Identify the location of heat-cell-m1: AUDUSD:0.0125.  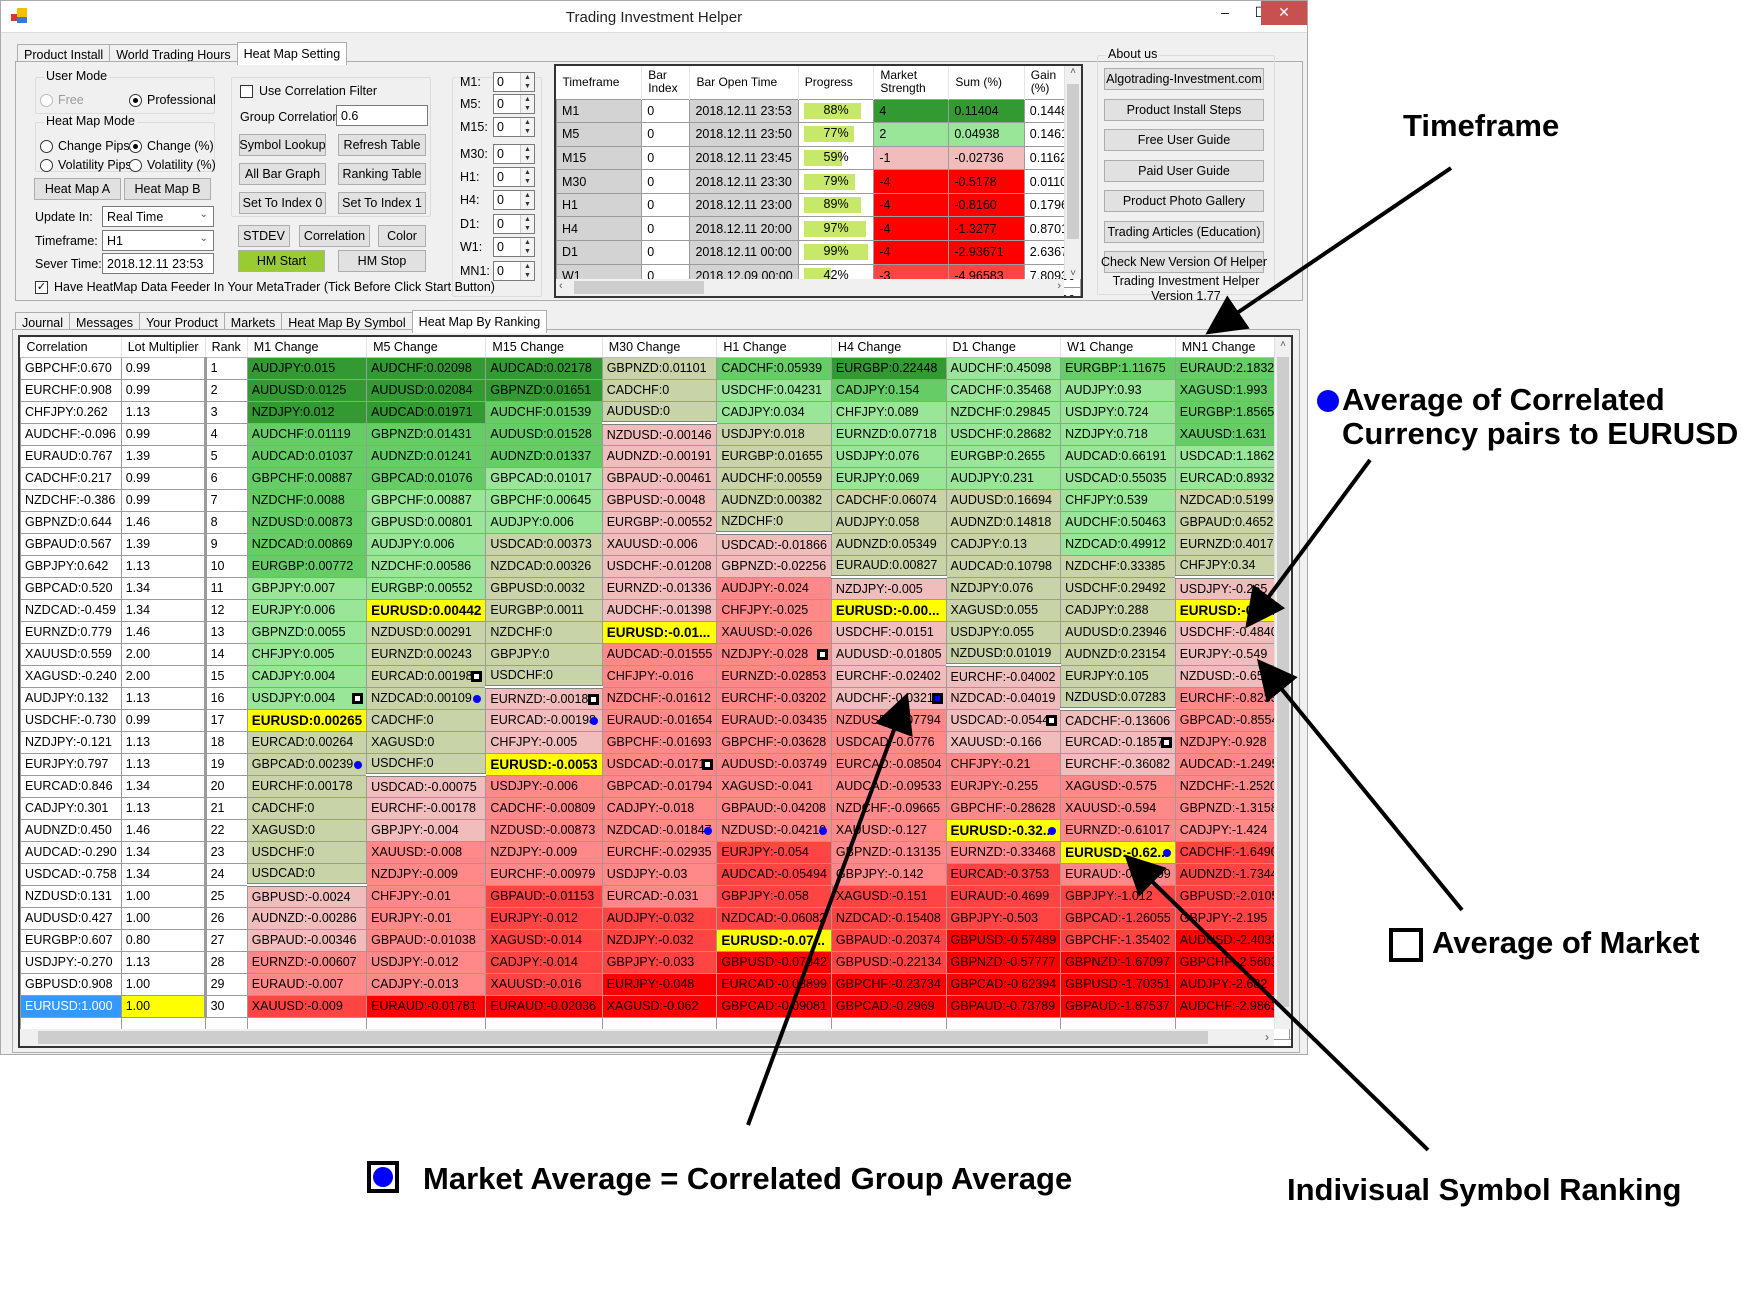
(307, 390).